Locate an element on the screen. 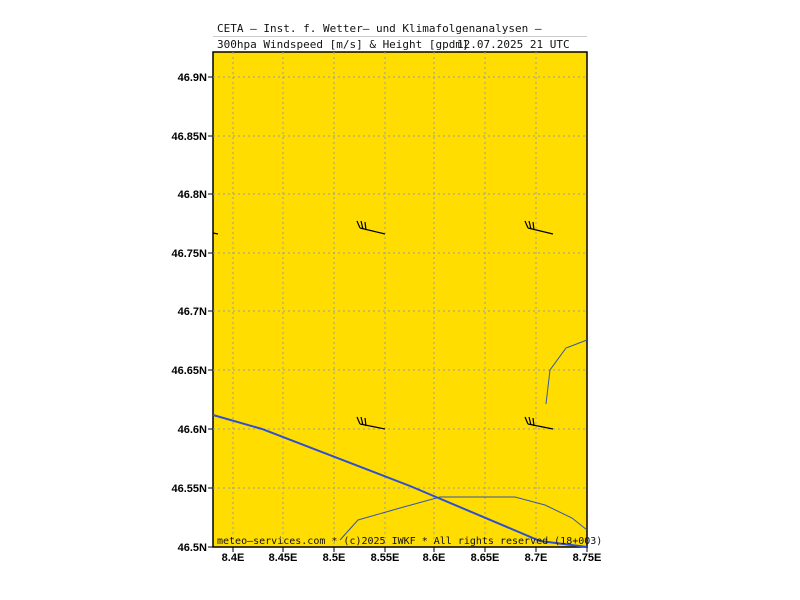 This screenshot has height=600, width=800. lat-tick-label: 46.55N is located at coordinates (190, 489).